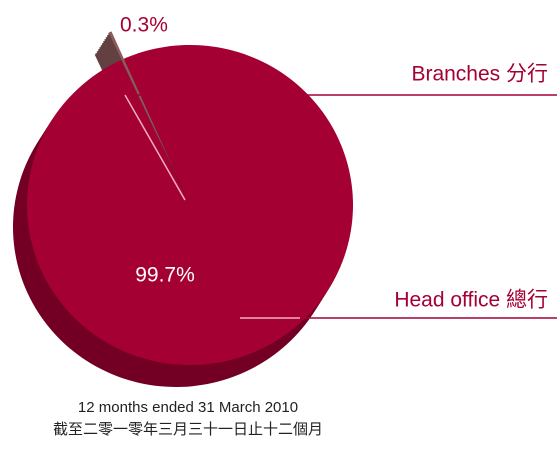 The image size is (557, 469). Describe the element at coordinates (144, 25) in the screenshot. I see `data-label: 0.3%` at that location.